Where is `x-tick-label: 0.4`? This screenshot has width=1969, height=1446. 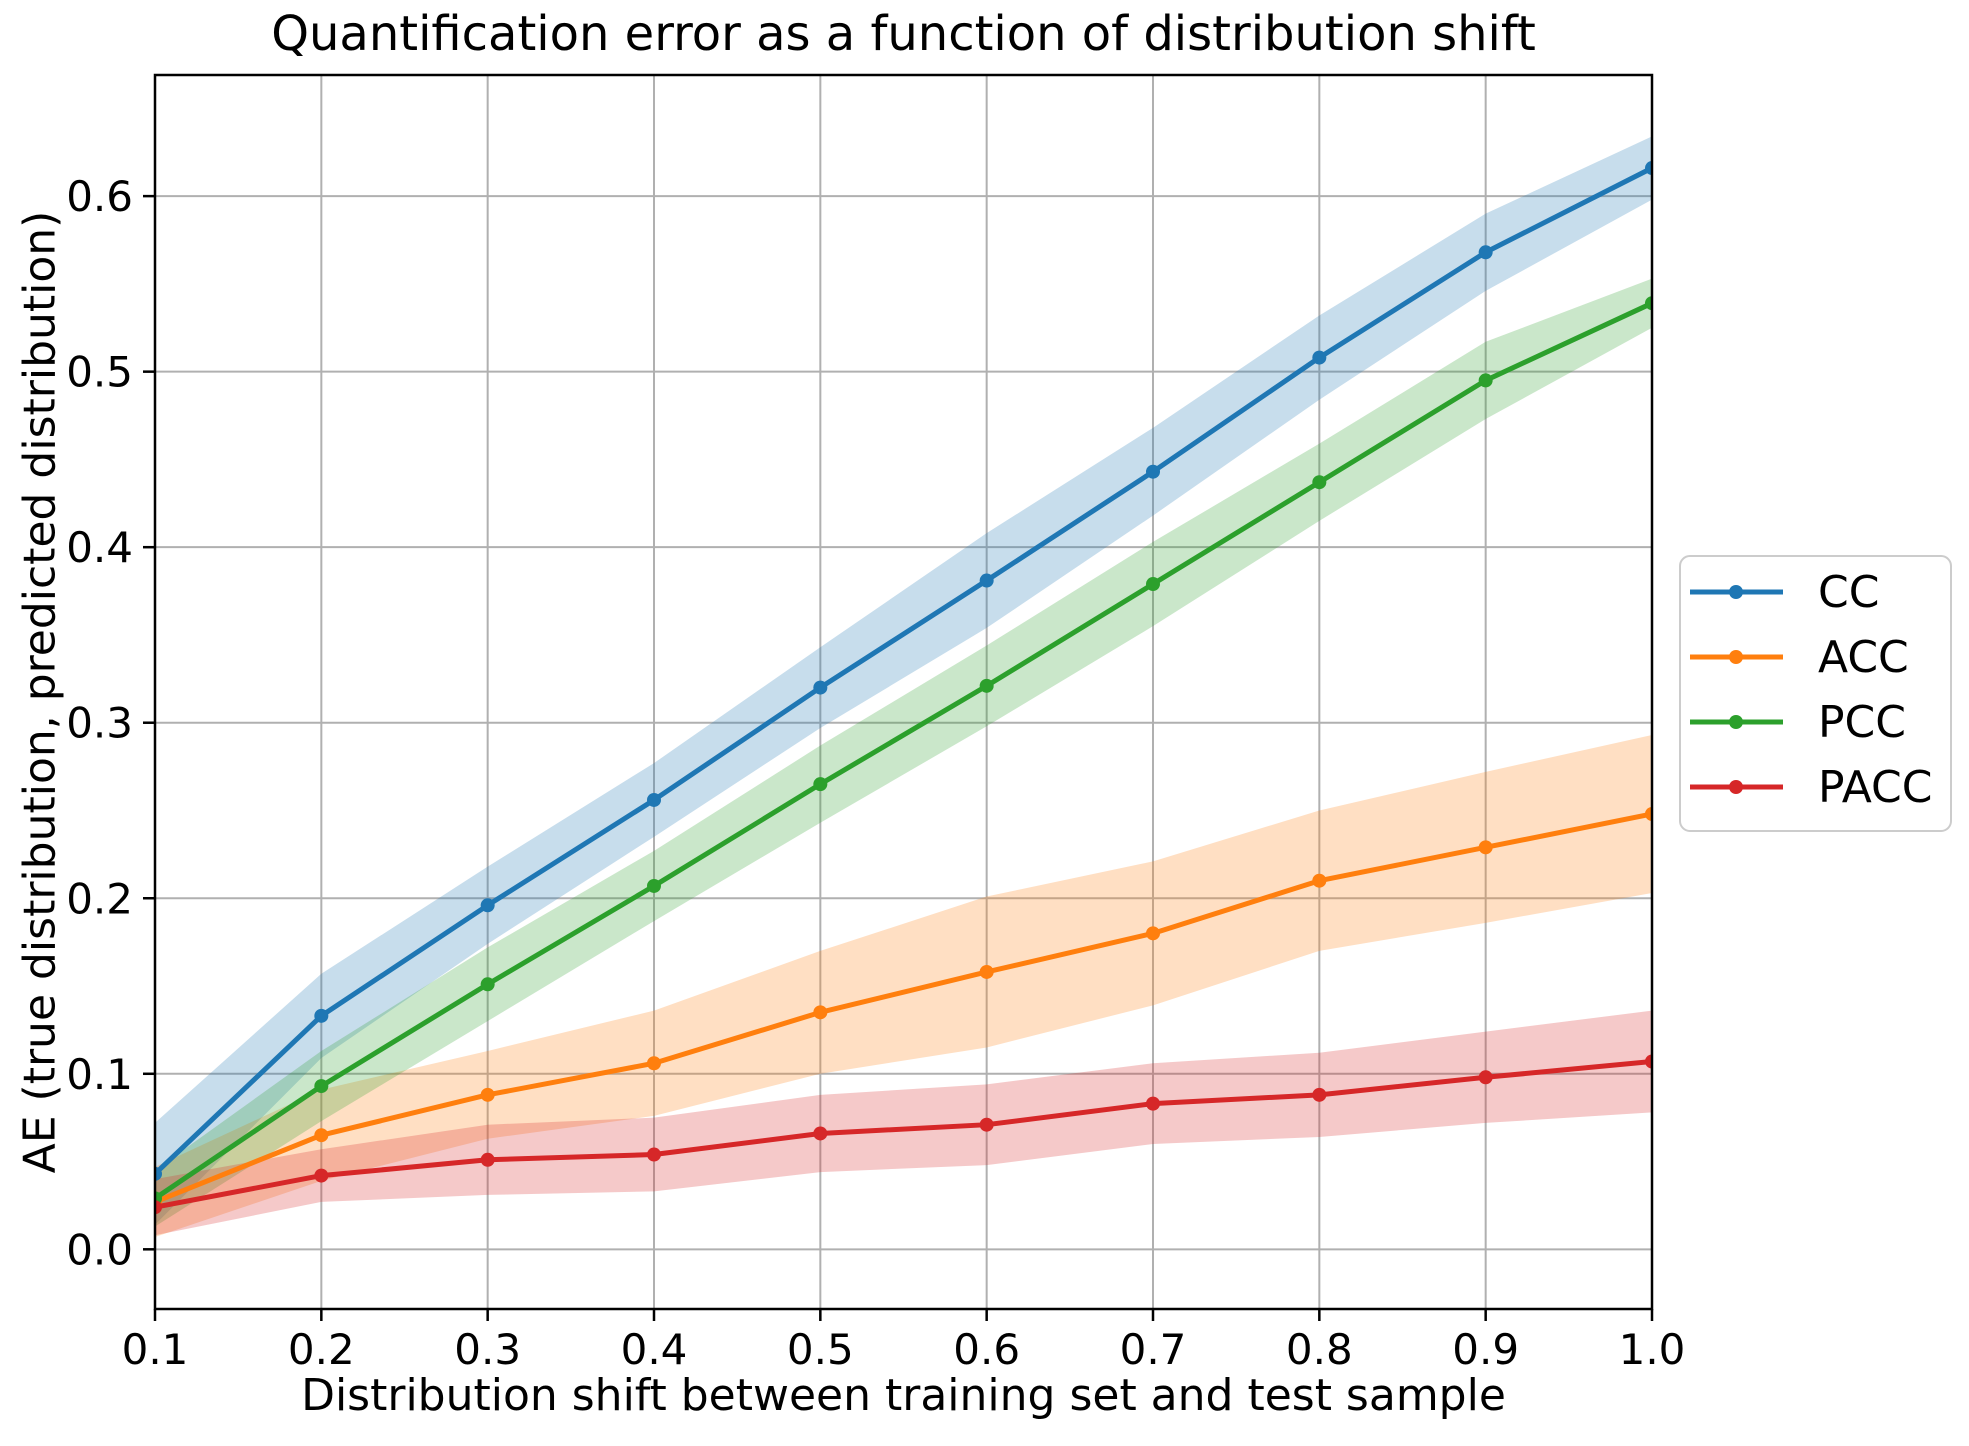
x-tick-label: 0.4 is located at coordinates (654, 1349).